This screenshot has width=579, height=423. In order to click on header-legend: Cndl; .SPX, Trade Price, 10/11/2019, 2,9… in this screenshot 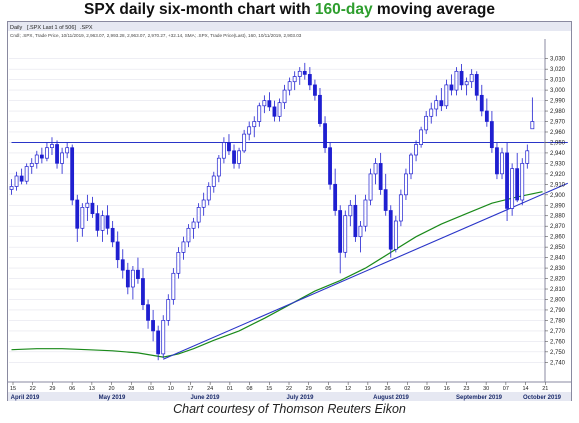, I will do `click(156, 35)`.